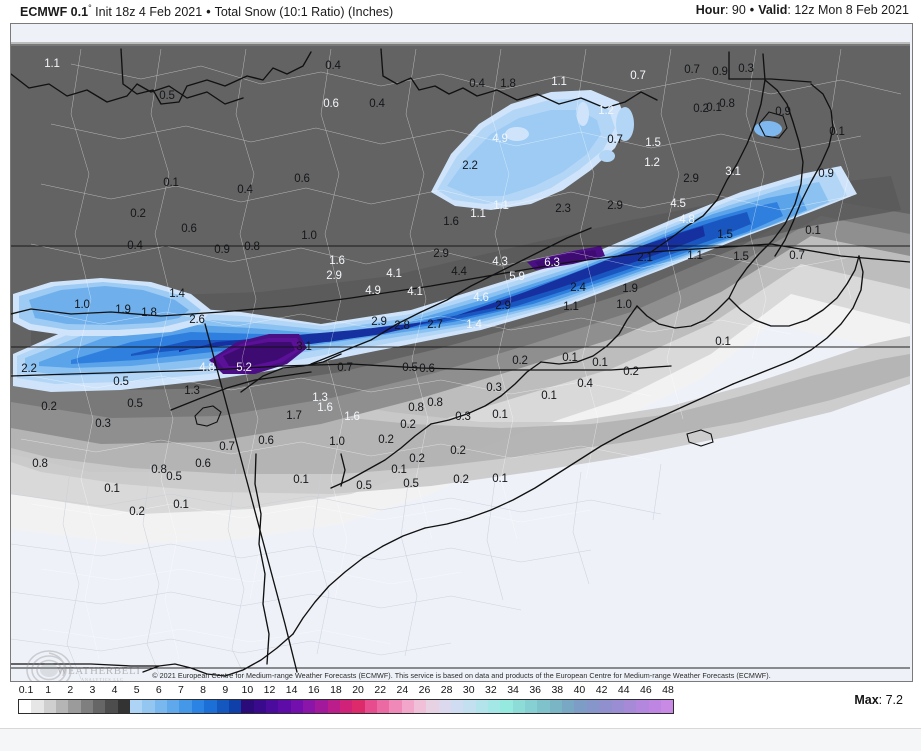  I want to click on colorbar-gradient, so click(346, 706).